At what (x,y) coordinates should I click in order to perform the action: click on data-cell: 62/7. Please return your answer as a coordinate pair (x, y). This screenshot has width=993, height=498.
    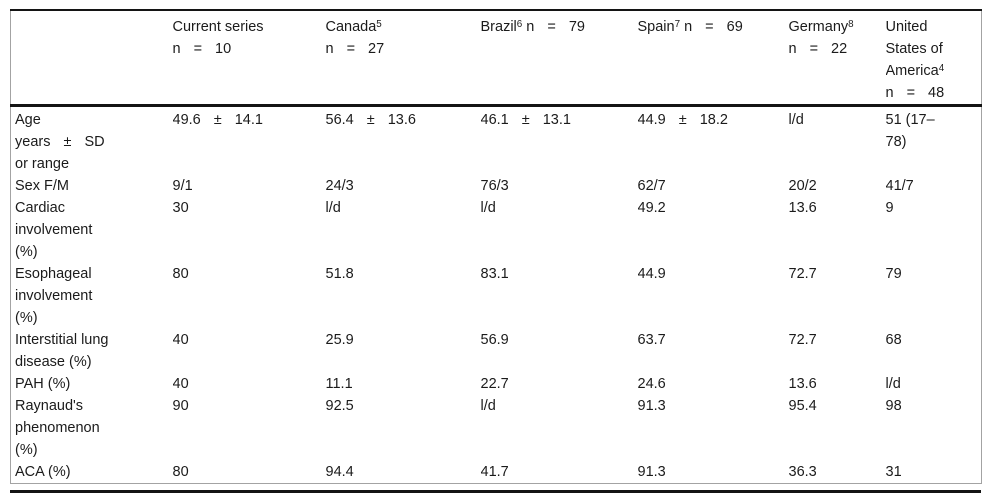
    Looking at the image, I should click on (713, 186).